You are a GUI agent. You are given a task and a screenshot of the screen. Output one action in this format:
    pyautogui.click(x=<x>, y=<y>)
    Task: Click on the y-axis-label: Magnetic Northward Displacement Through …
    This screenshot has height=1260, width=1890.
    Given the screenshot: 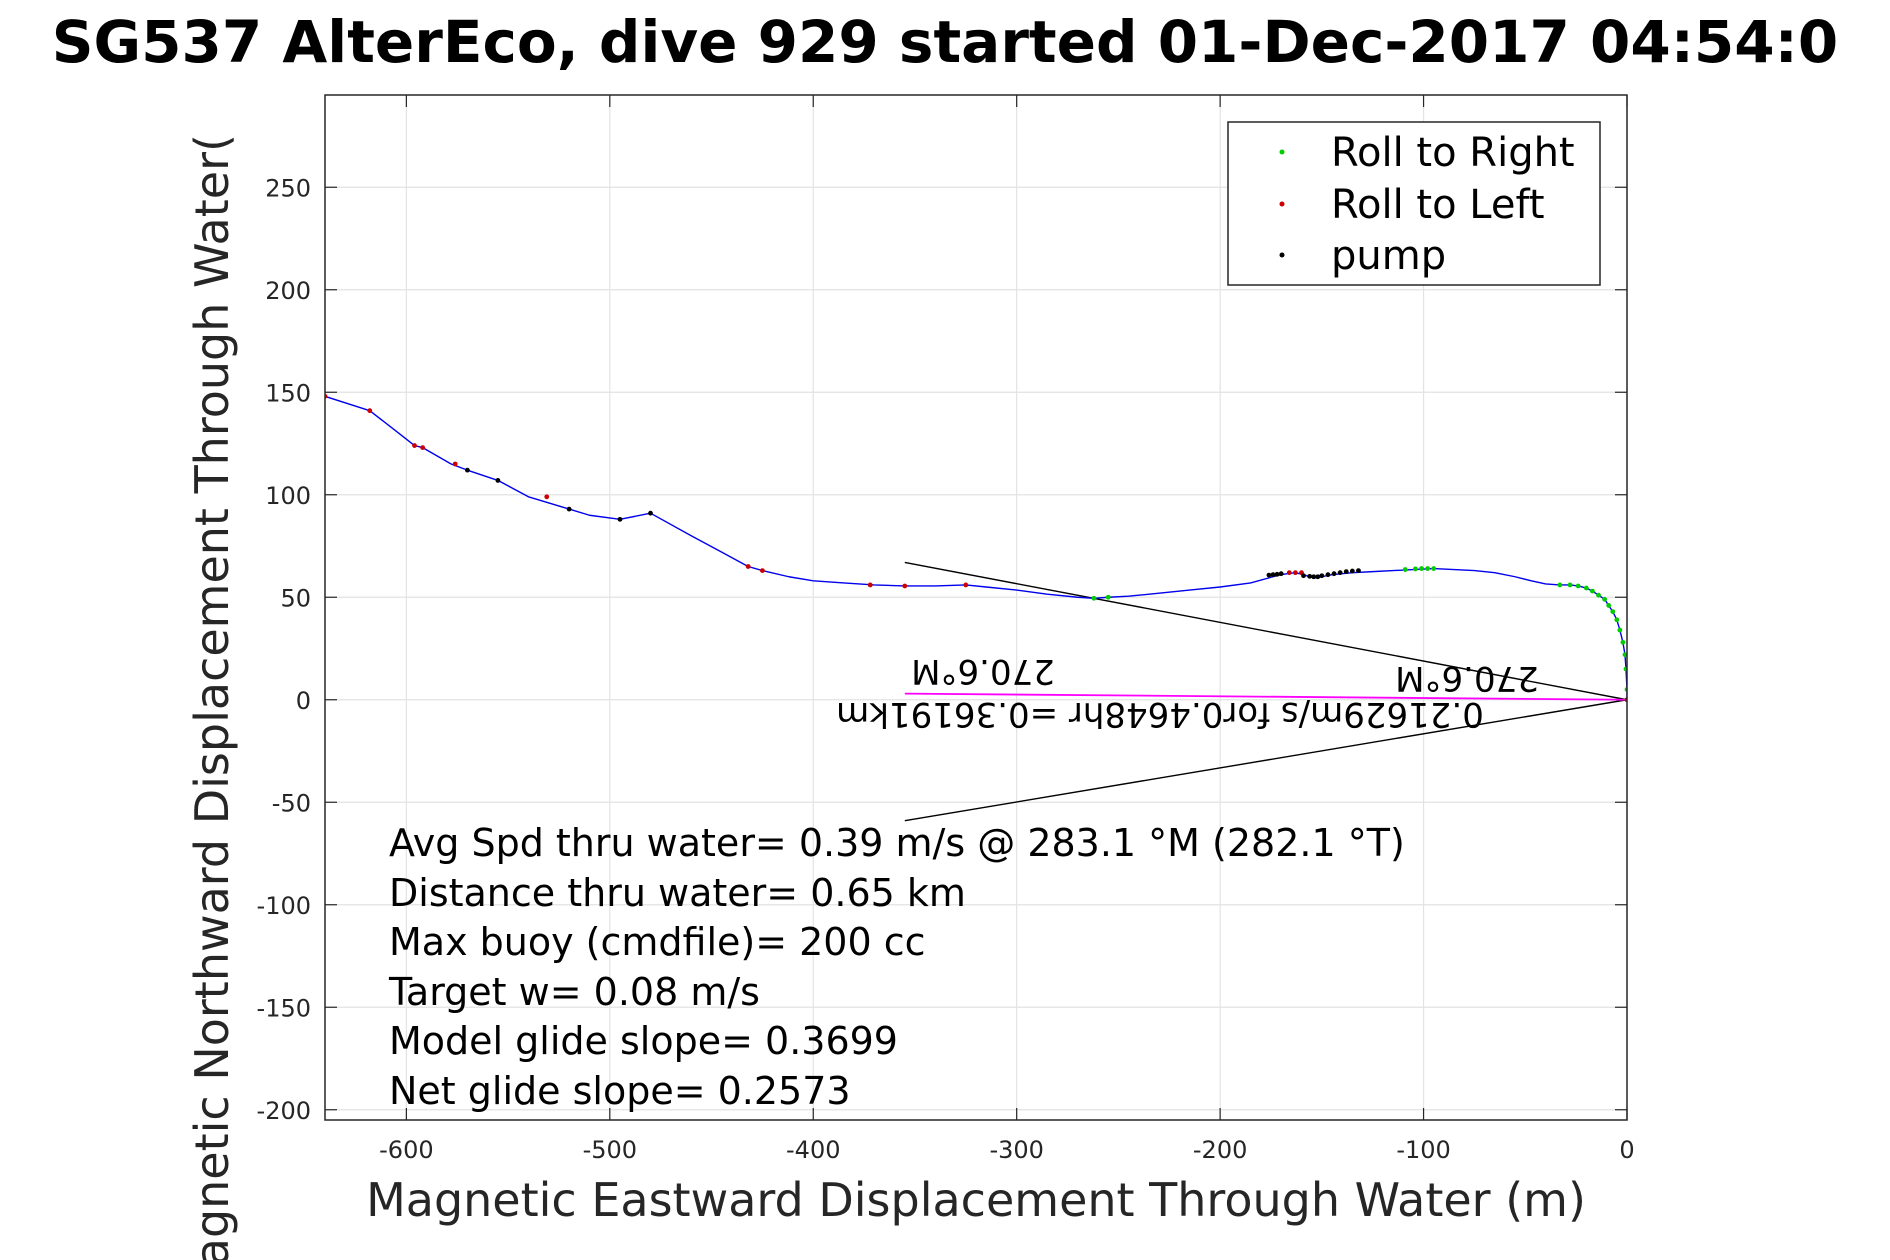 What is the action you would take?
    pyautogui.click(x=212, y=697)
    